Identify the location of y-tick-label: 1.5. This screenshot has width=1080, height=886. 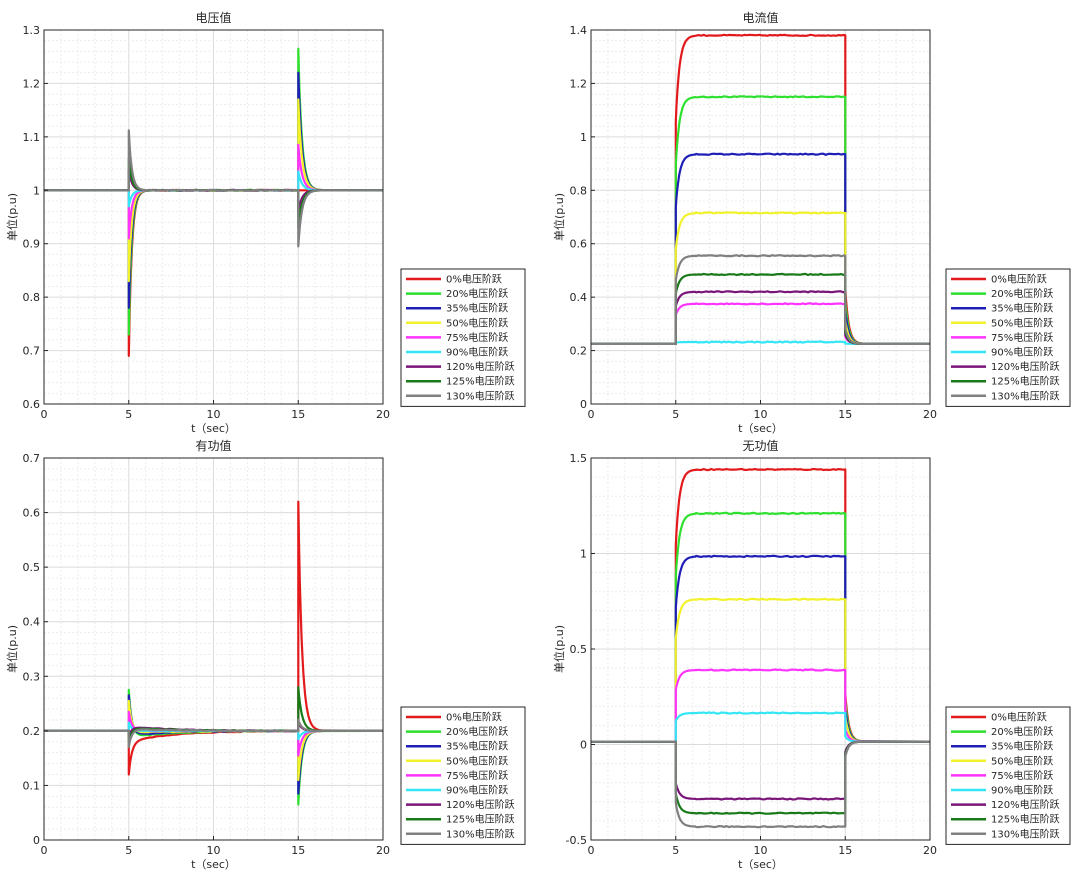
(579, 458).